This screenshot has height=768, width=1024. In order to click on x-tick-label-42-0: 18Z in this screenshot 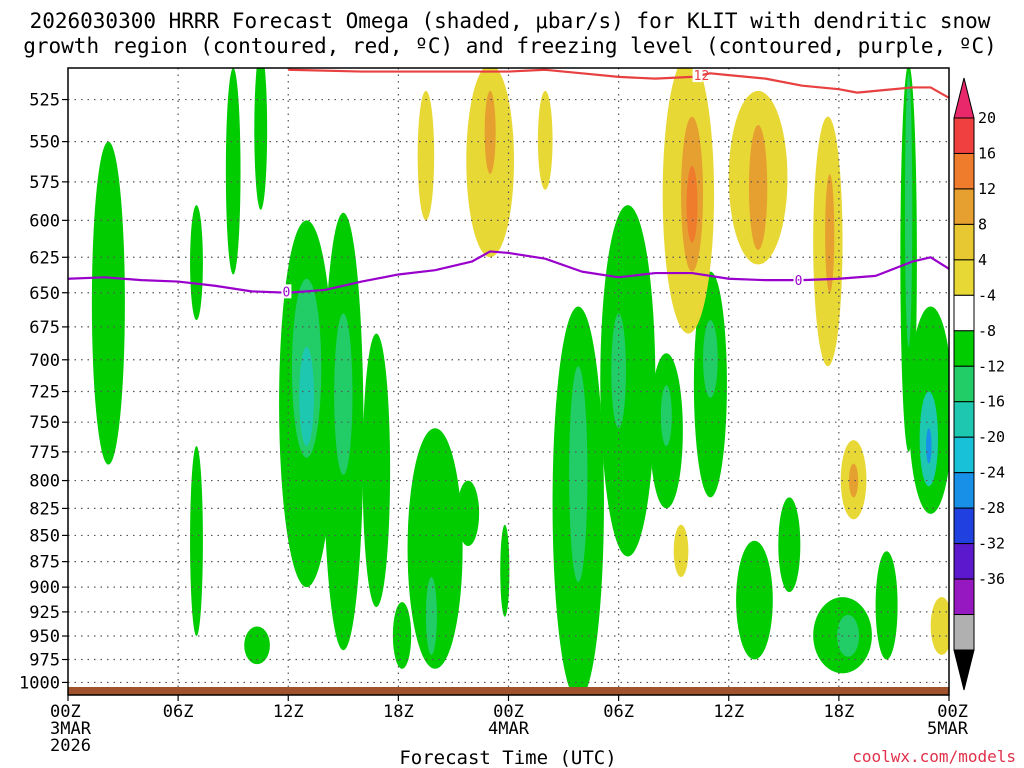, I will do `click(839, 712)`.